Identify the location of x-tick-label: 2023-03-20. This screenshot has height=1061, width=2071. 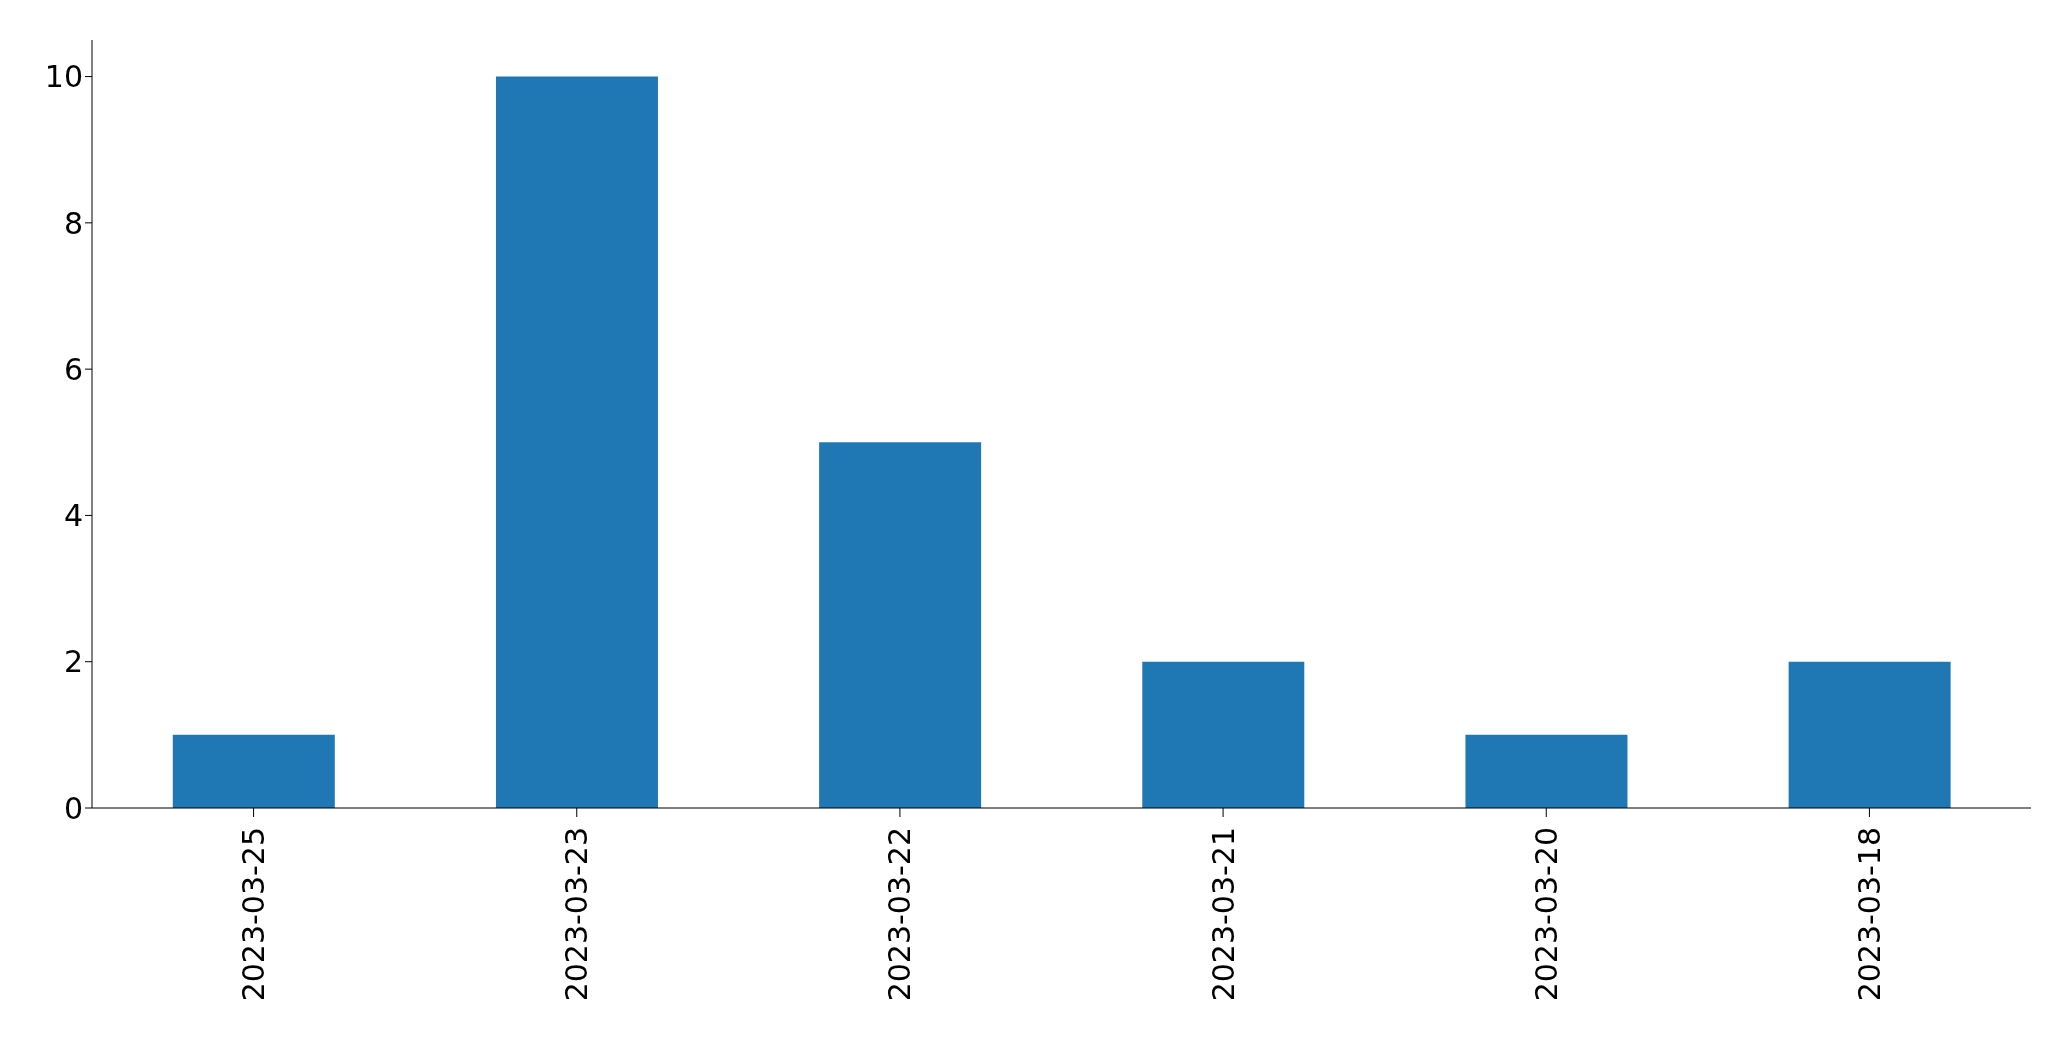
(1546, 914).